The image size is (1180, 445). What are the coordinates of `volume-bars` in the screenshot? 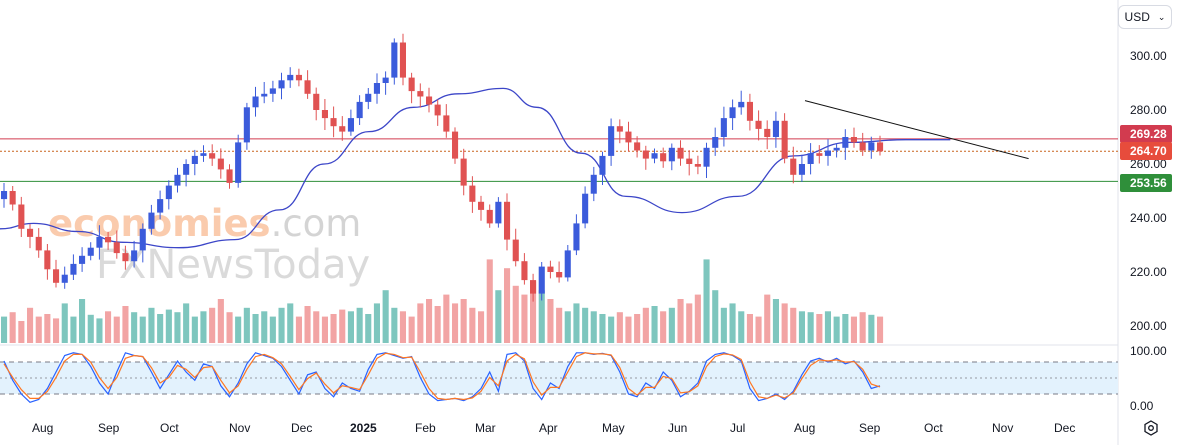 It's located at (442, 301).